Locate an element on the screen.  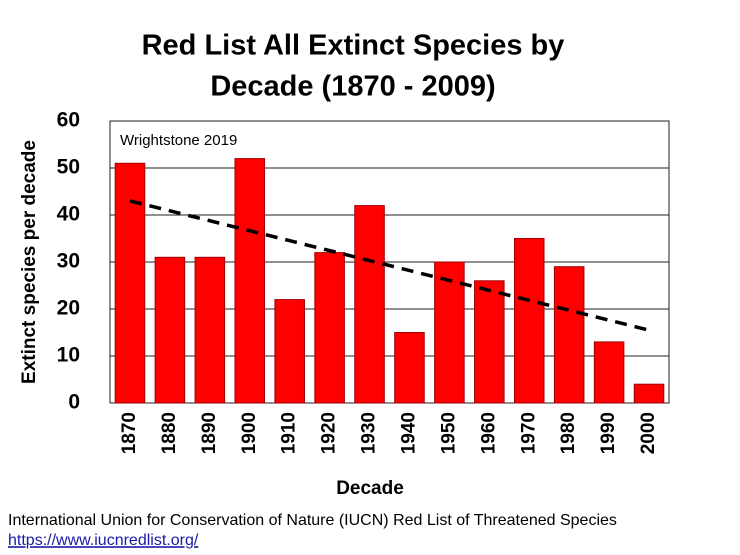
x-tick-label: 1950 is located at coordinates (448, 433).